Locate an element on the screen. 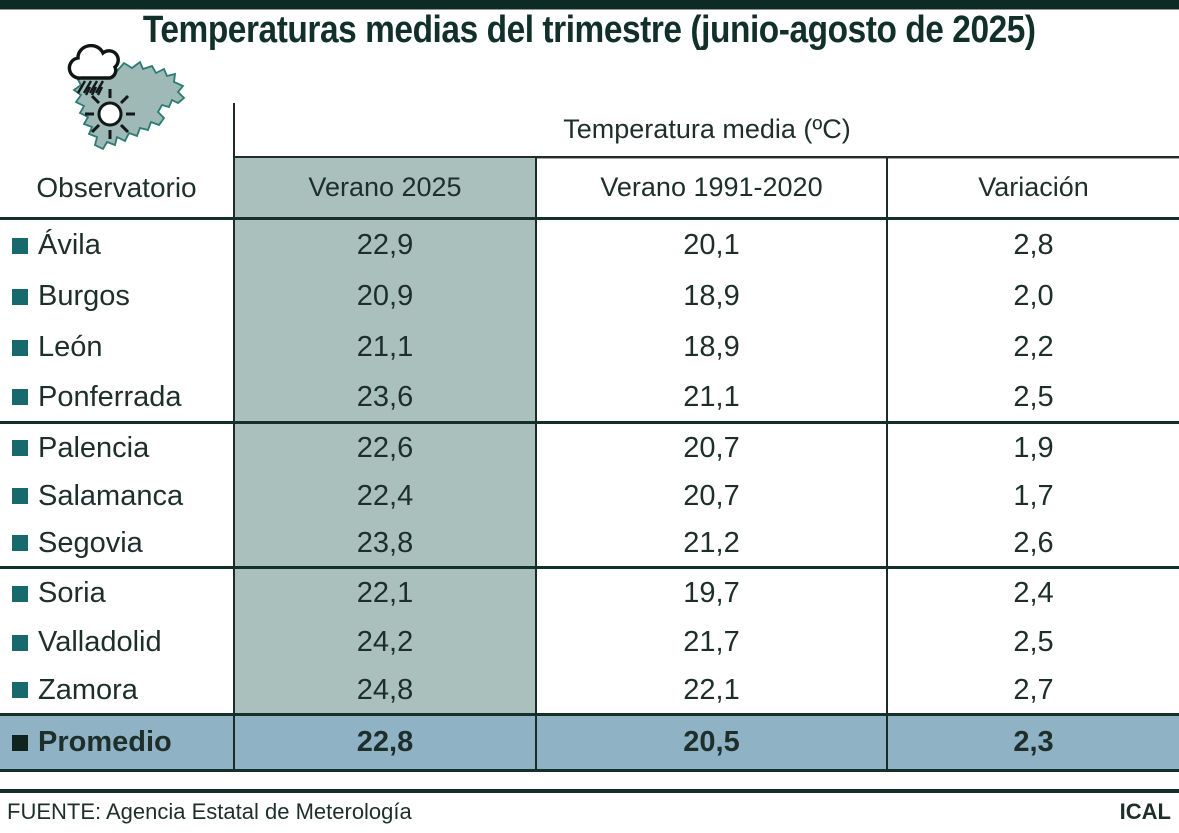  observatory-name-cell: Burgos is located at coordinates (117, 296).